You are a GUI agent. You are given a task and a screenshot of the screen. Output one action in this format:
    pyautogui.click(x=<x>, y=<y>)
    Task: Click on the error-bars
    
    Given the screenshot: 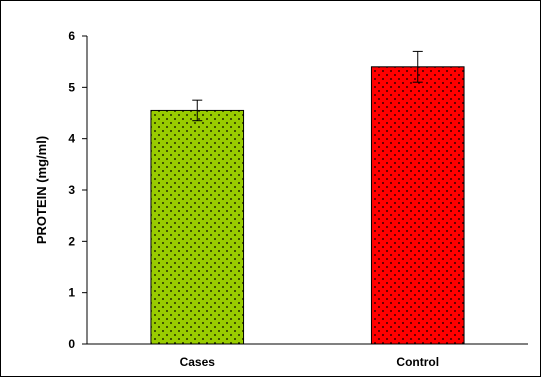 What is the action you would take?
    pyautogui.click(x=307, y=86)
    